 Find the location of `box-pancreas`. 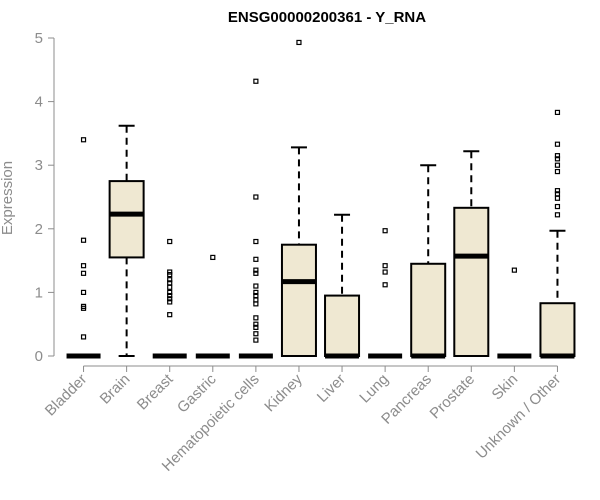

box-pancreas is located at coordinates (428, 261).